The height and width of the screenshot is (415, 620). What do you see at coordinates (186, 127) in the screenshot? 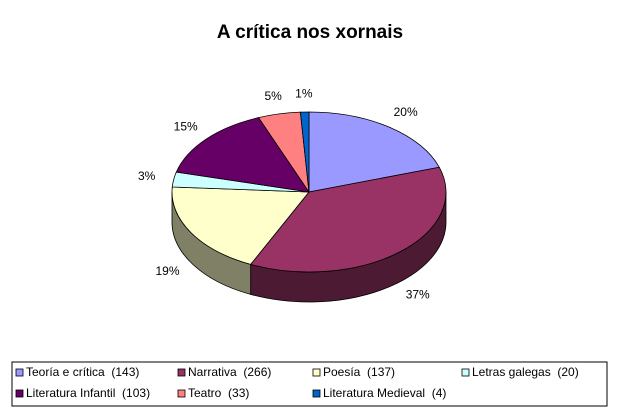
I see `data-label: 15%` at bounding box center [186, 127].